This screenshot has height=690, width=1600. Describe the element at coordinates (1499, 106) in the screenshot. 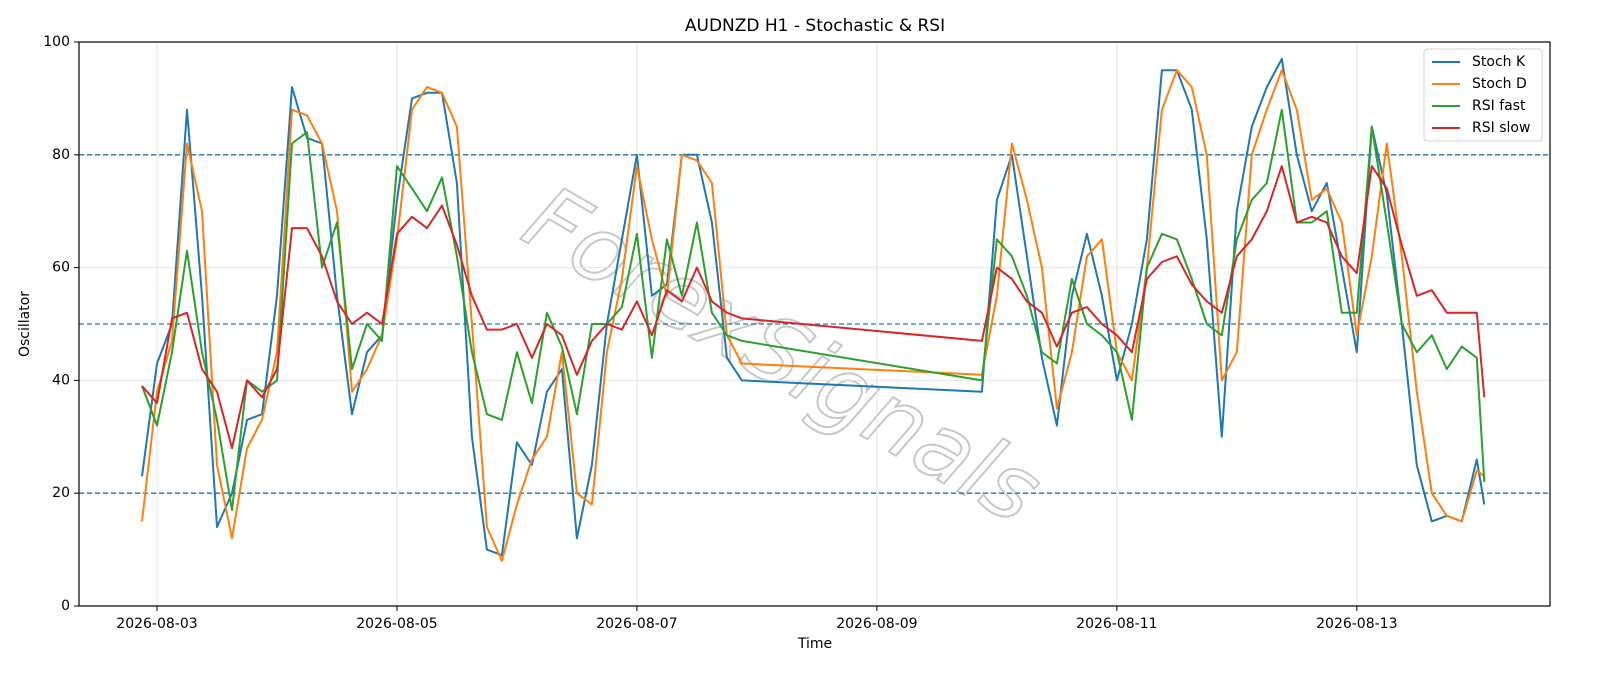

I see `legend-label: RSI fast` at that location.